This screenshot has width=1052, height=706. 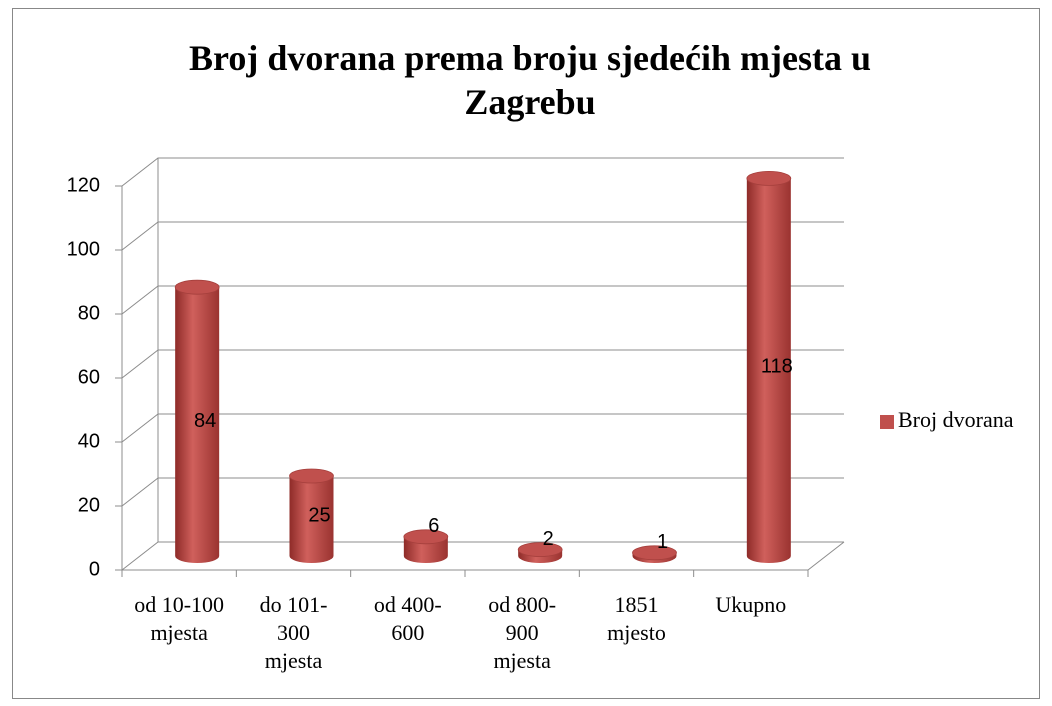 What do you see at coordinates (522, 632) in the screenshot?
I see `x-tick-label: od 800-900 mjesta` at bounding box center [522, 632].